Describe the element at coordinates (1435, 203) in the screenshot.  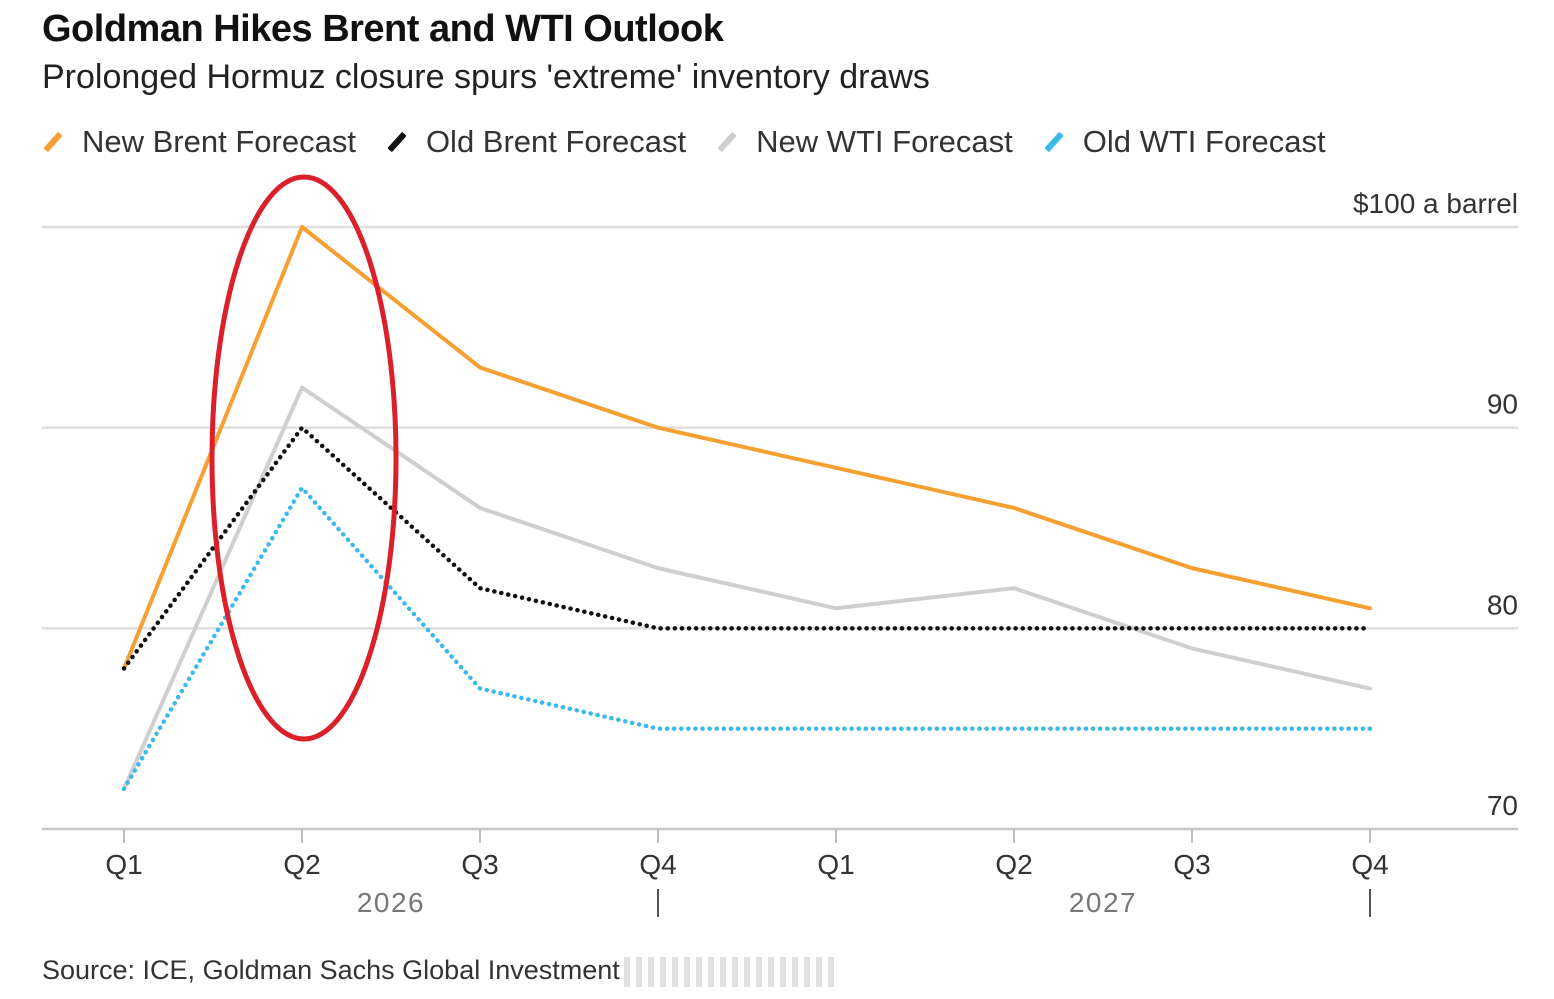
I see `y-tick-label-100: $100 a barrel` at that location.